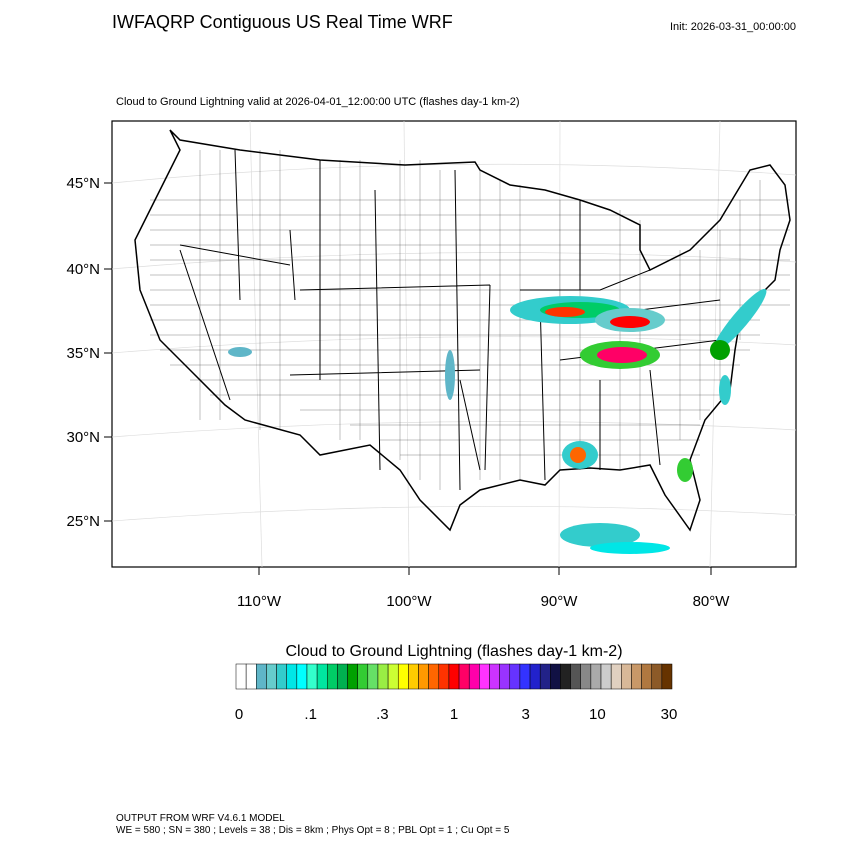  What do you see at coordinates (712, 601) in the screenshot?
I see `lon-label: 80°W` at bounding box center [712, 601].